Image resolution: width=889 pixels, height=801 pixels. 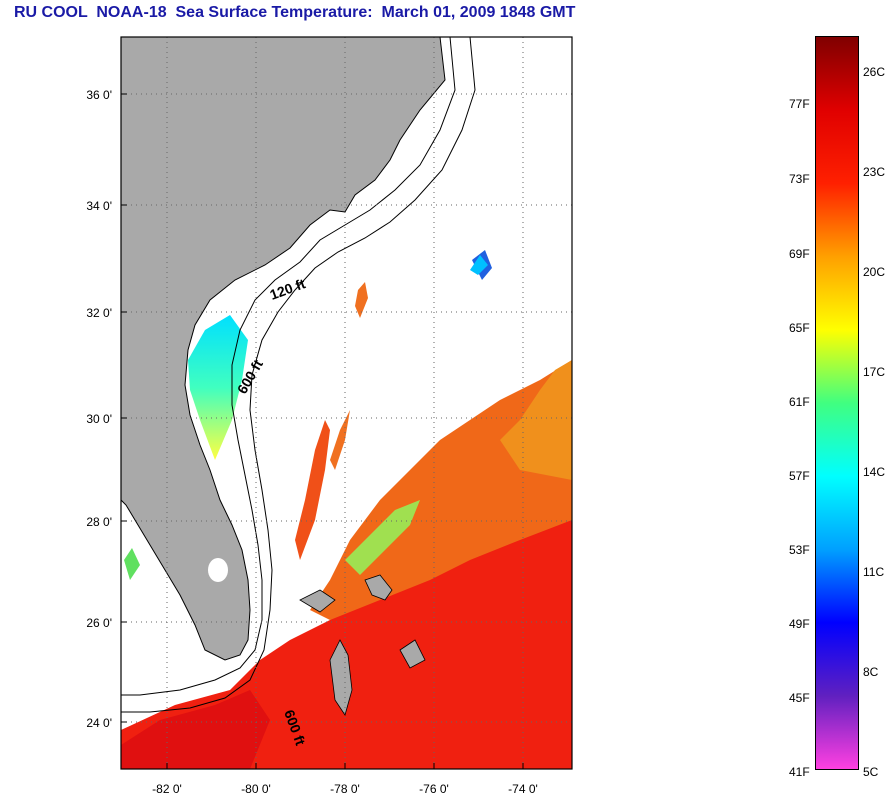 What do you see at coordinates (361, 300) in the screenshot?
I see `sst-patch-north-small` at bounding box center [361, 300].